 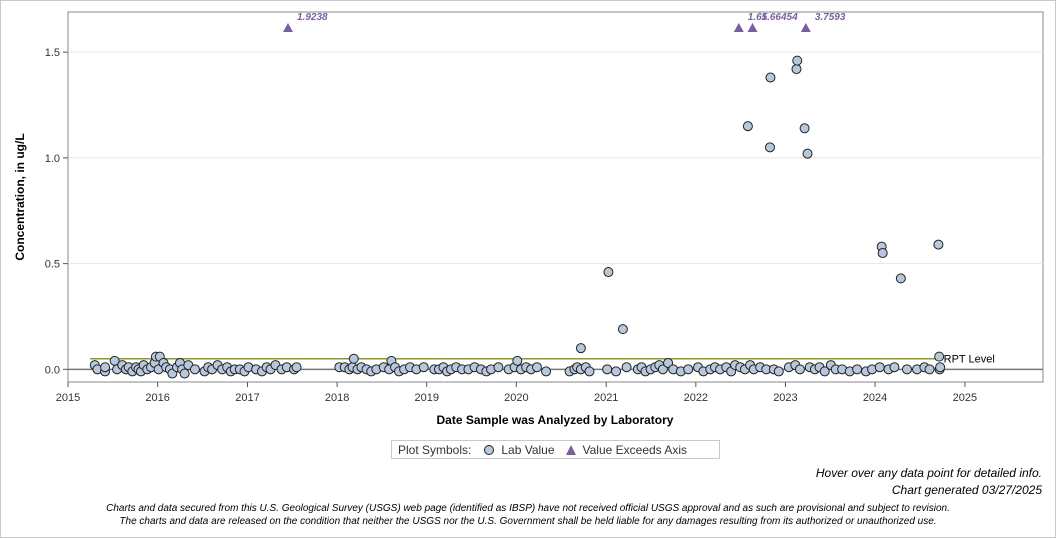 I want to click on x-tick-label: 2016, so click(x=157, y=398).